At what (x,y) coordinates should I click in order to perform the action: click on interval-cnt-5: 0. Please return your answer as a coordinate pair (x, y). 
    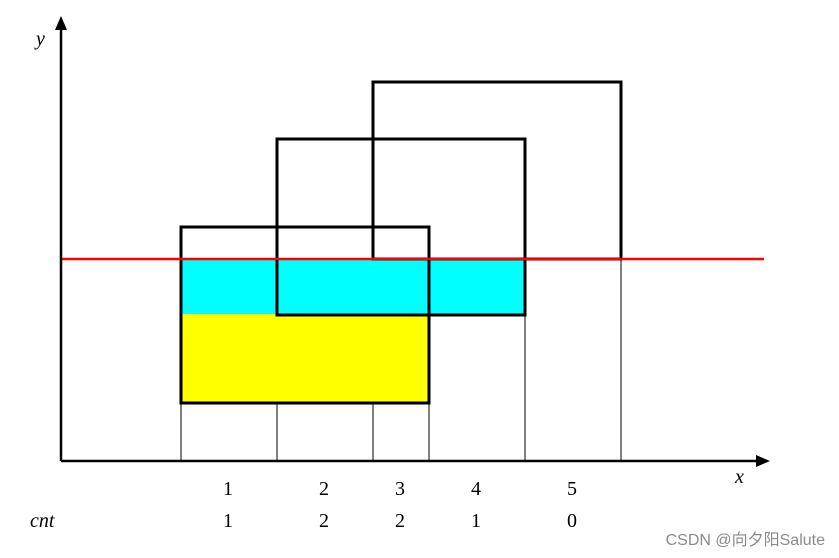
    Looking at the image, I should click on (572, 521).